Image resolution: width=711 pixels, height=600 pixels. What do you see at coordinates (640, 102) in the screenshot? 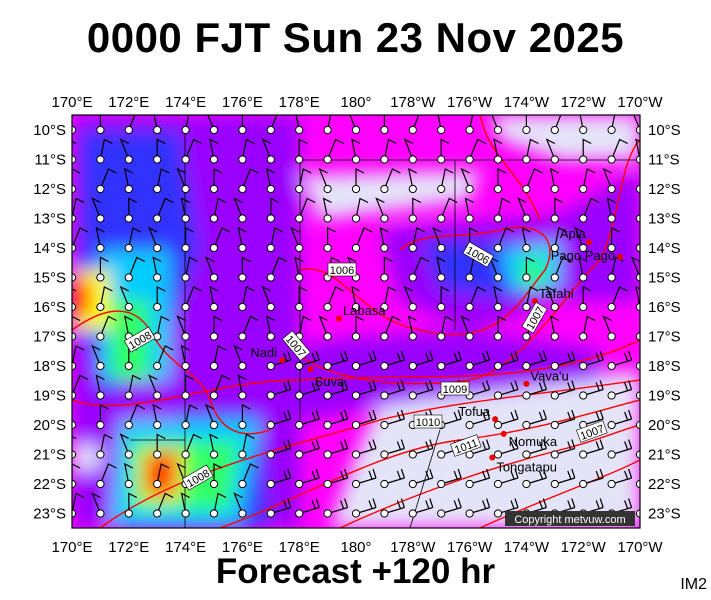
I see `longitude-label-top: 170°W` at bounding box center [640, 102].